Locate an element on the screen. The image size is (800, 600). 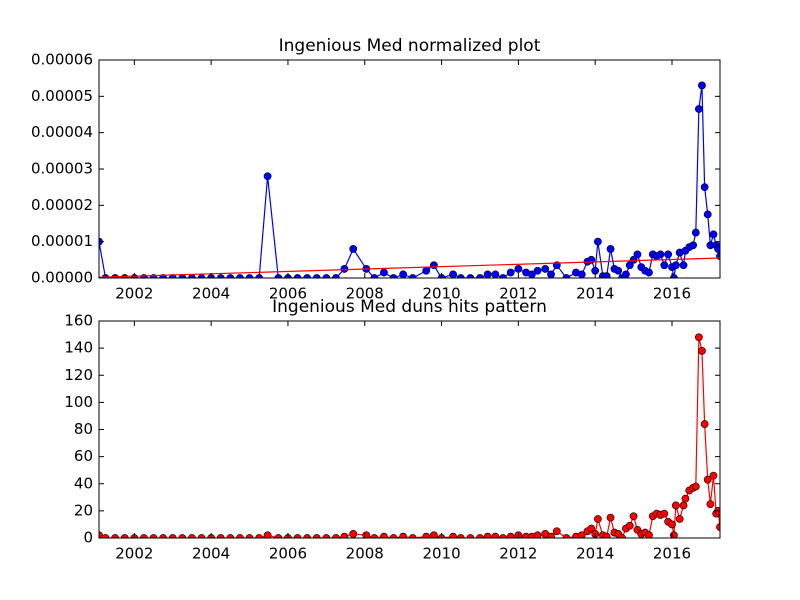
y-tick-label: 0.00006 is located at coordinates (62, 60).